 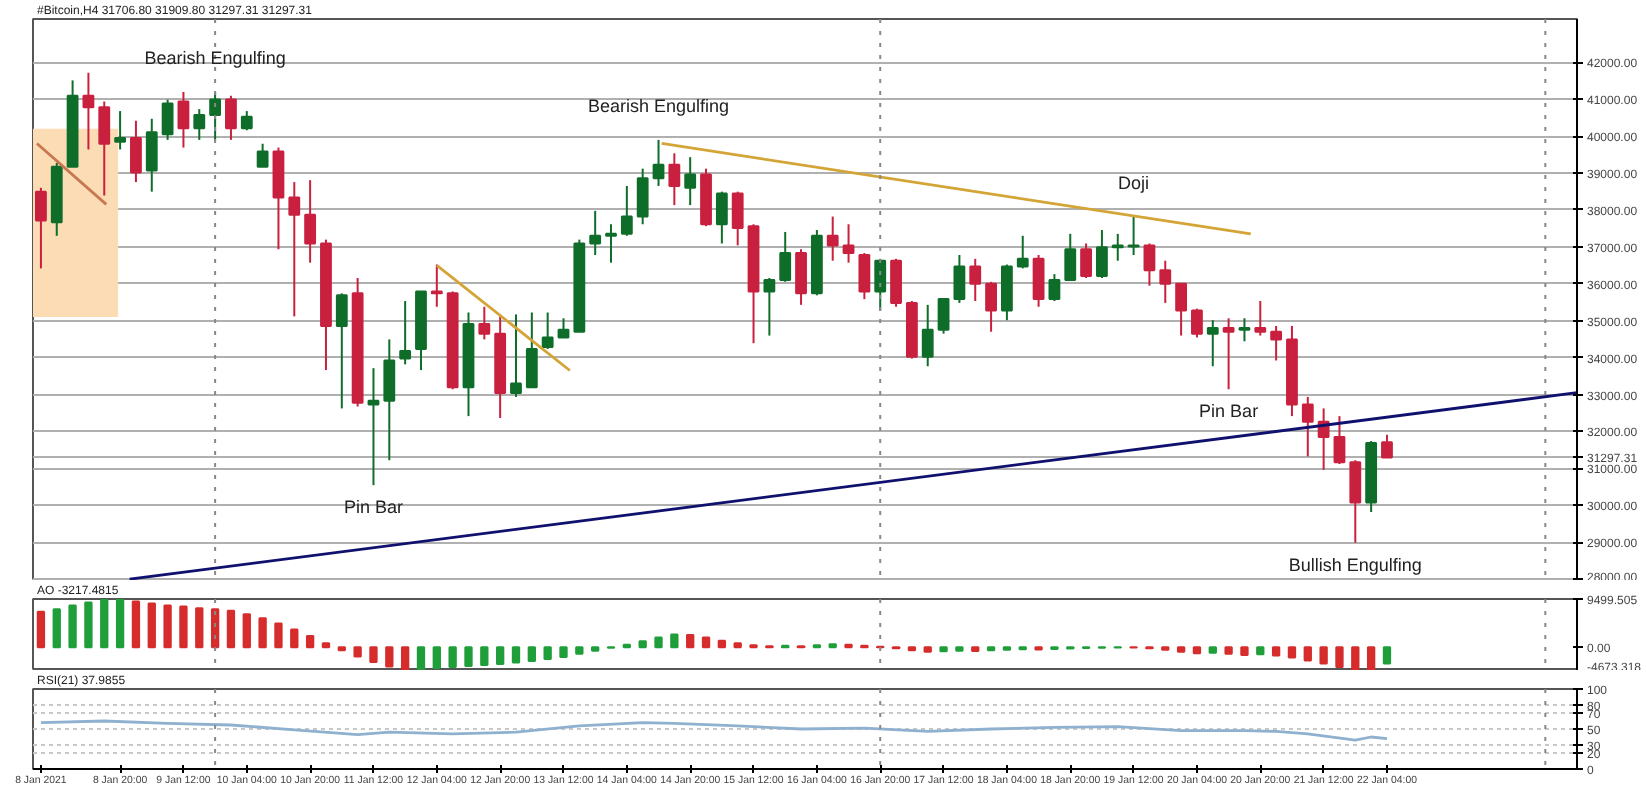 I want to click on annotation: Bullish Engulfing, so click(x=1355, y=564).